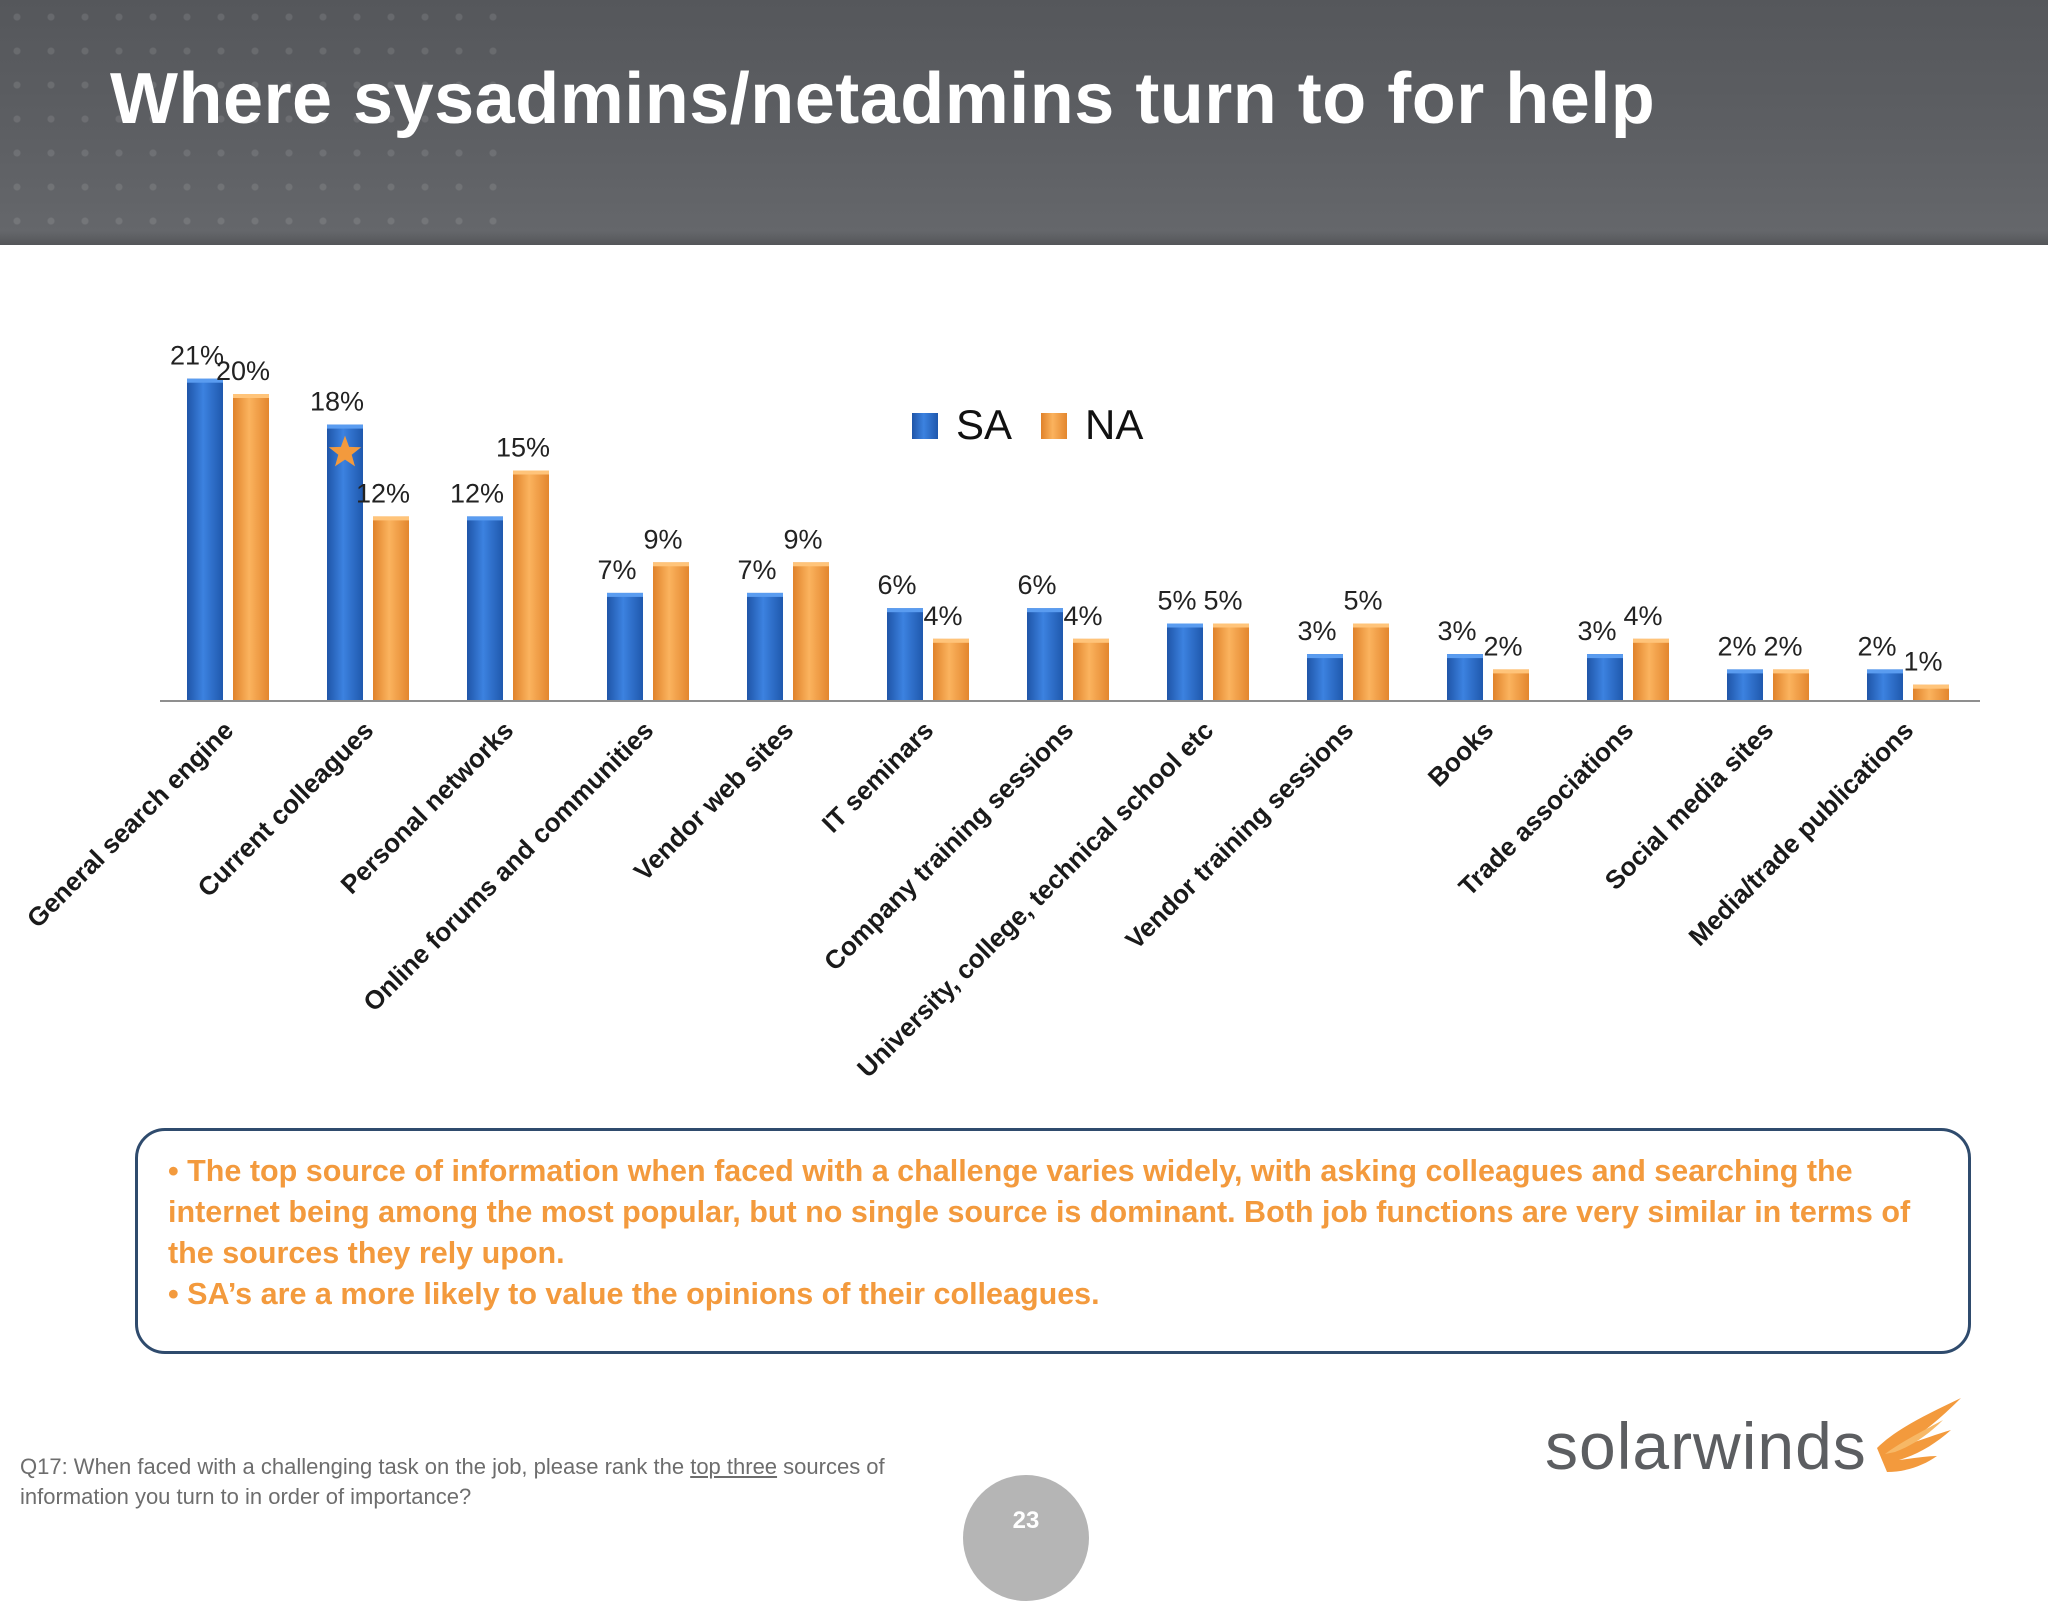 The image size is (2048, 1601). Describe the element at coordinates (1642, 616) in the screenshot. I see `data-label-na-10: 4%` at that location.